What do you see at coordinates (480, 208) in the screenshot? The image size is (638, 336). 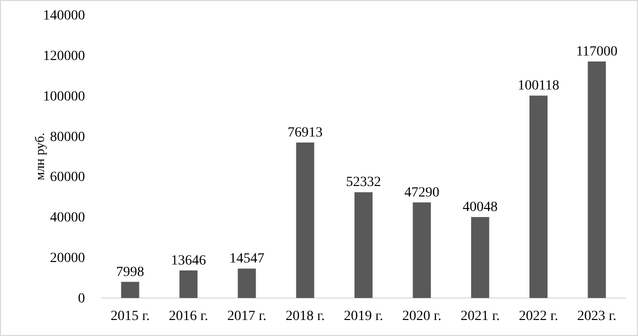 I see `data-label: 40048` at bounding box center [480, 208].